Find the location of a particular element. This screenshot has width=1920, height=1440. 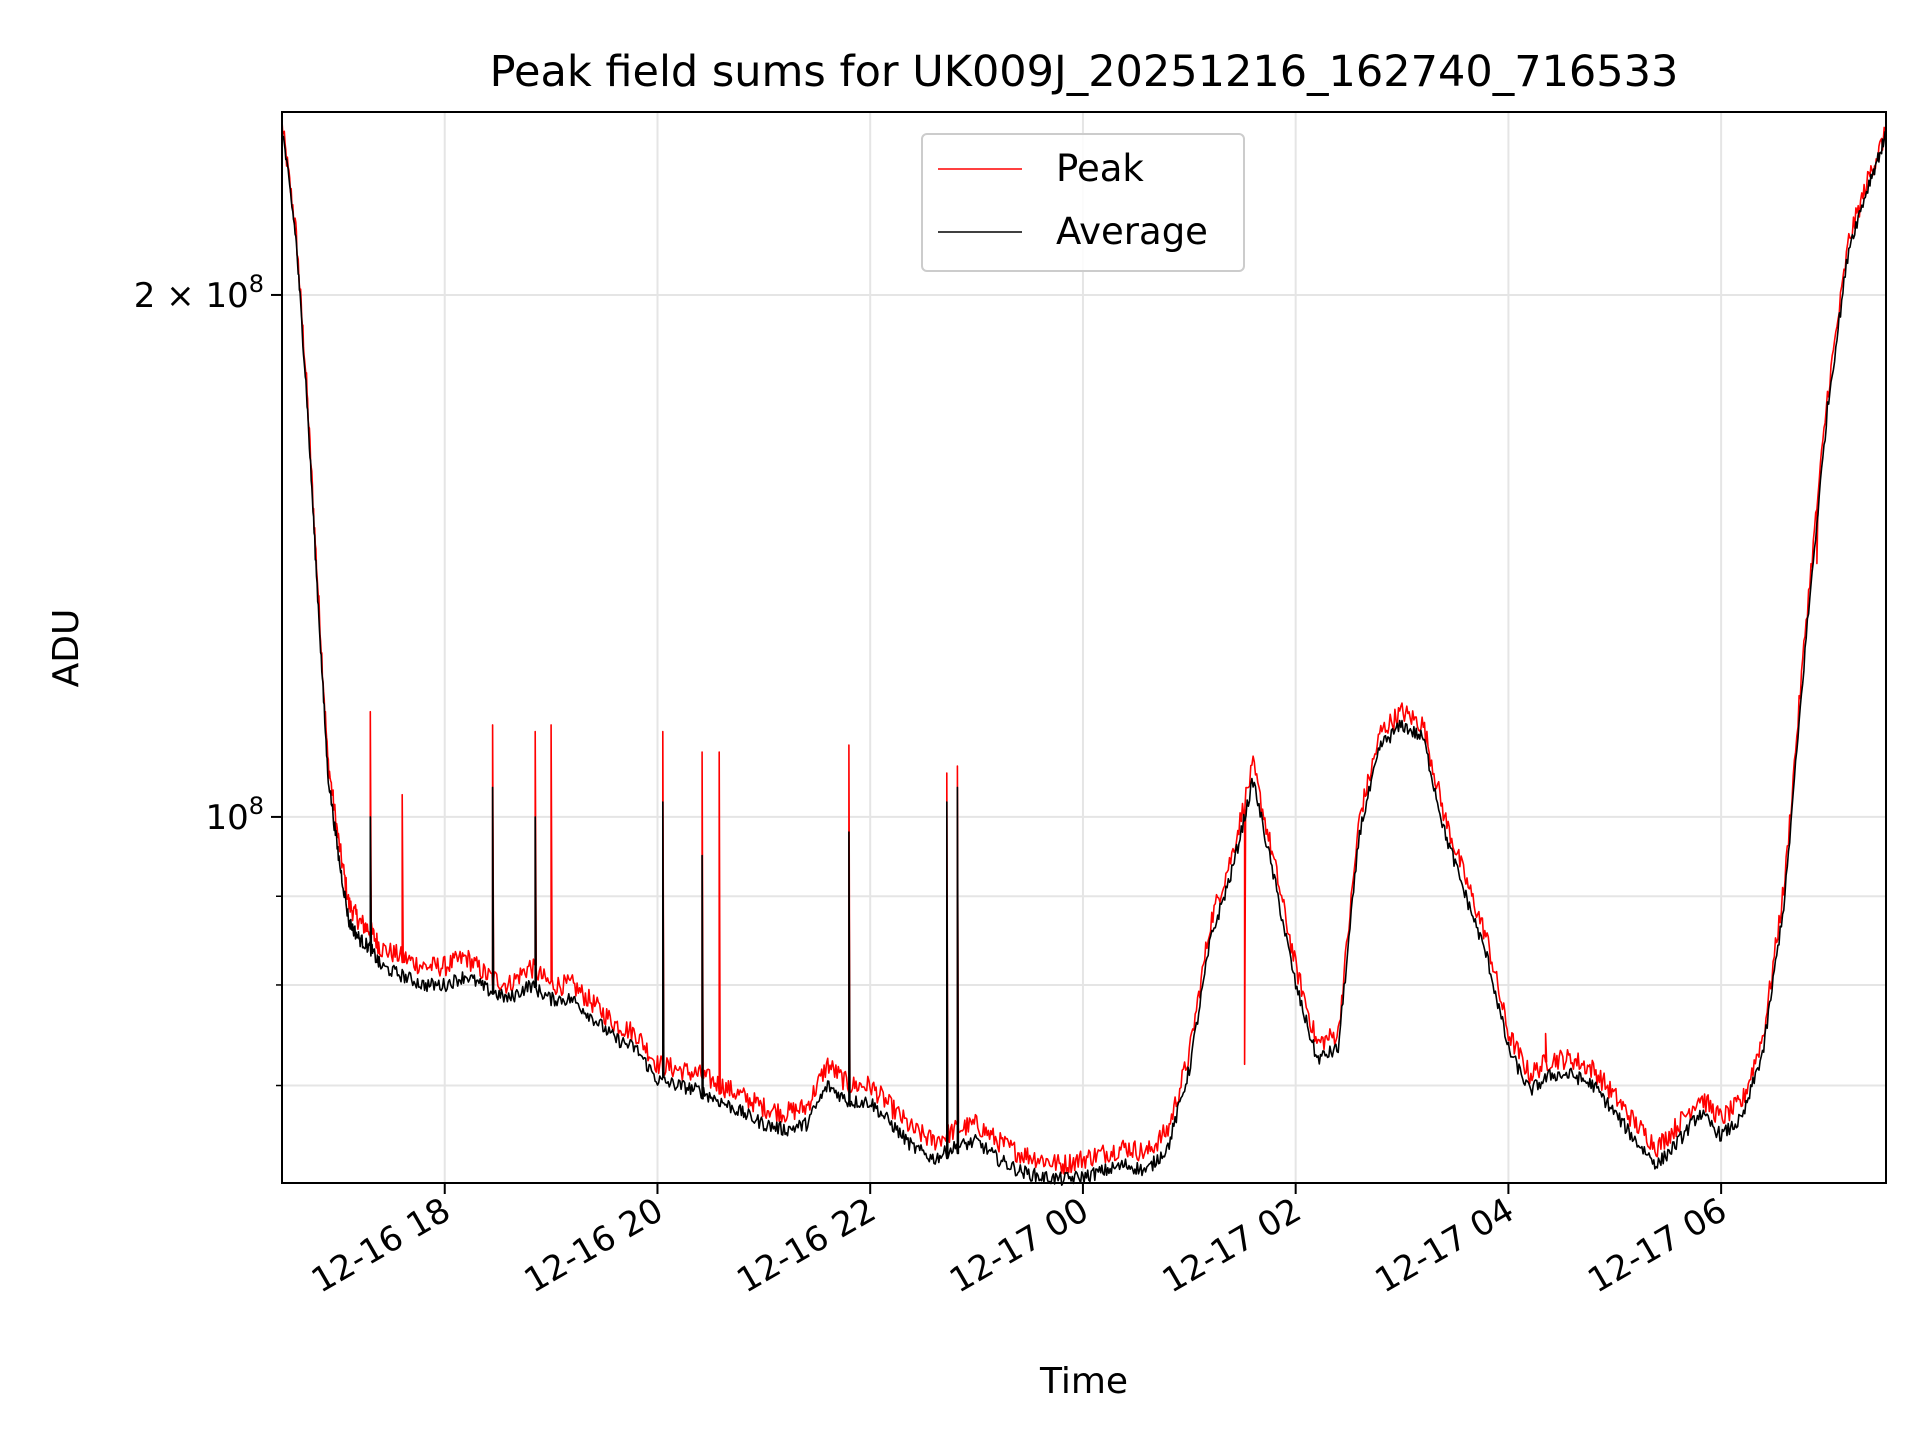

y-tick-label: 108 is located at coordinates (234, 815).